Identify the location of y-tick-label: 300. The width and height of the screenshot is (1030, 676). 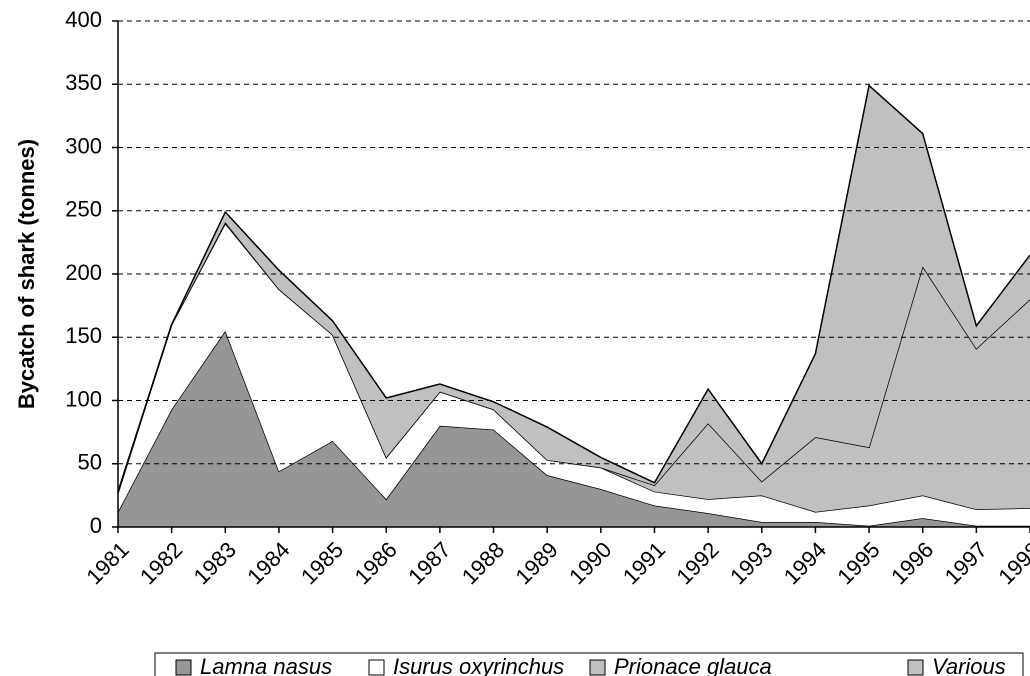
(83, 145).